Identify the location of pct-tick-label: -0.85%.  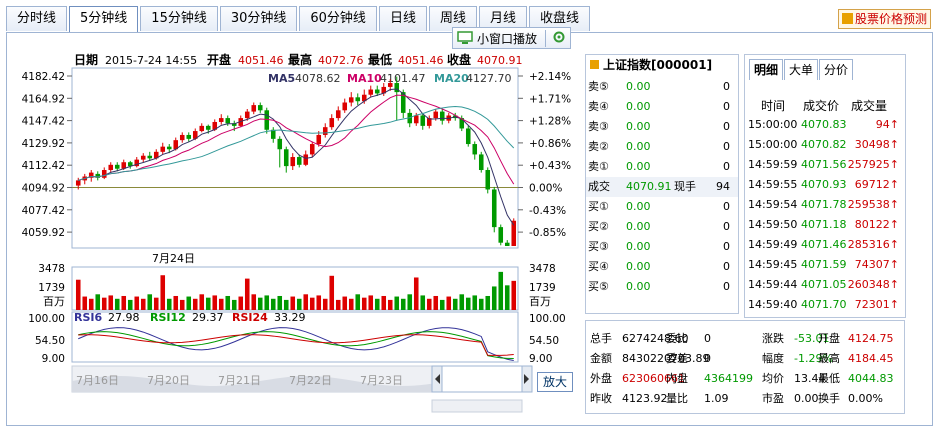
(547, 233).